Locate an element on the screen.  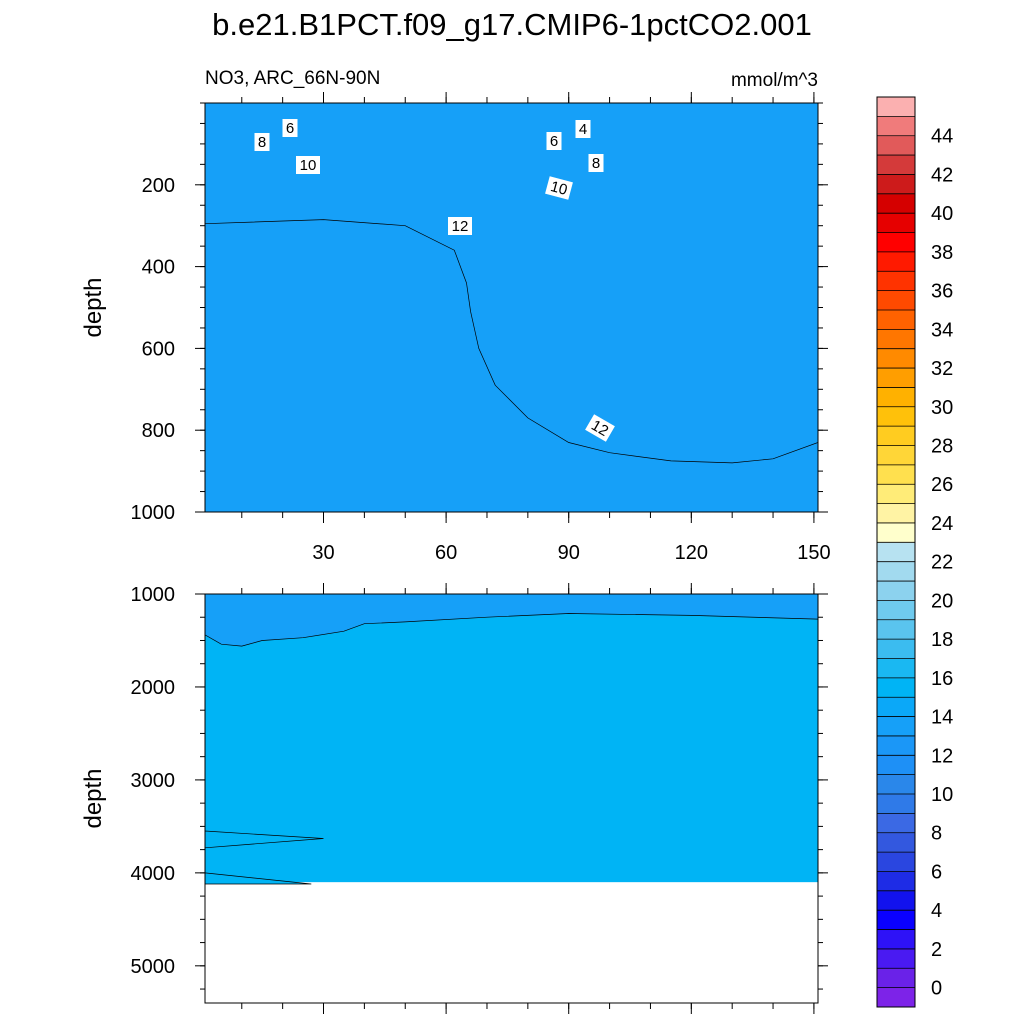
ytick-label-upper-1: 400 is located at coordinates (158, 268).